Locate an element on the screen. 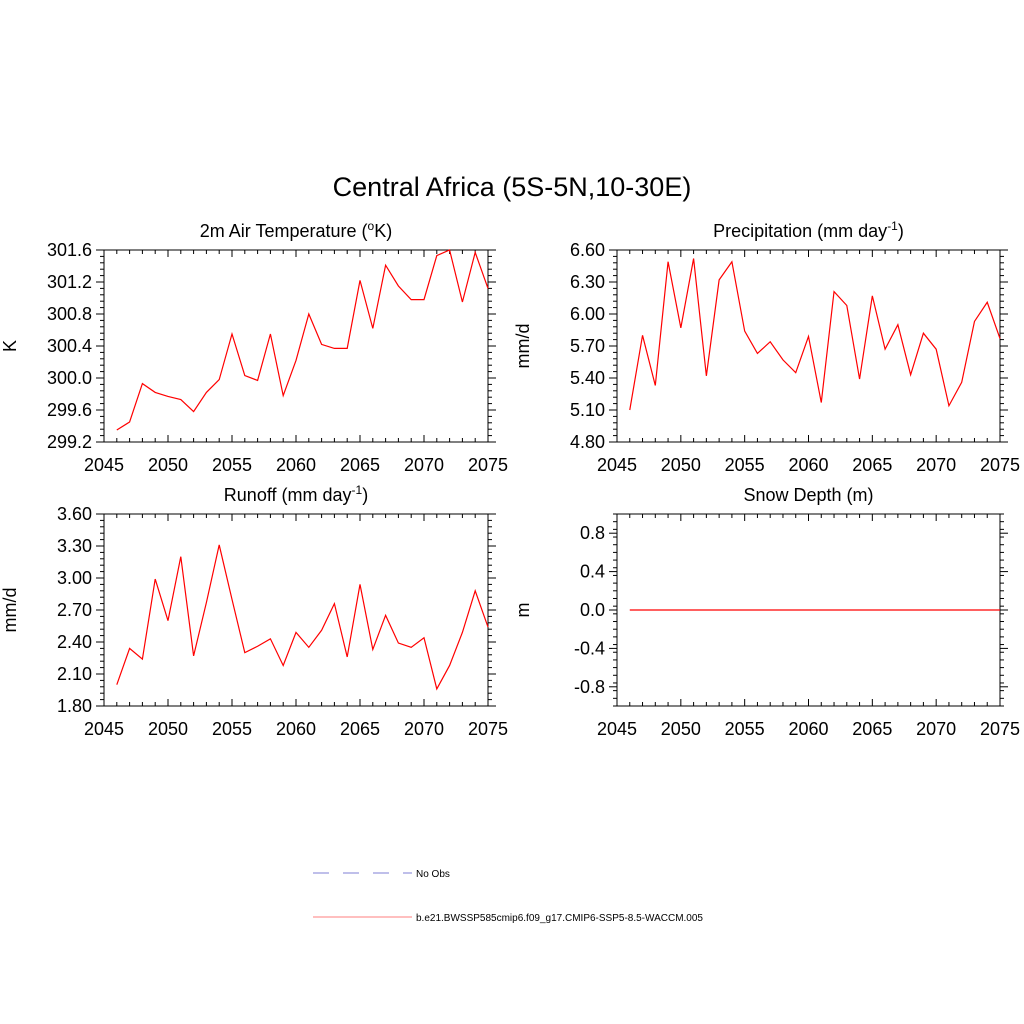 This screenshot has width=1024, height=1024. y-tick-label: 3.60 is located at coordinates (74, 514).